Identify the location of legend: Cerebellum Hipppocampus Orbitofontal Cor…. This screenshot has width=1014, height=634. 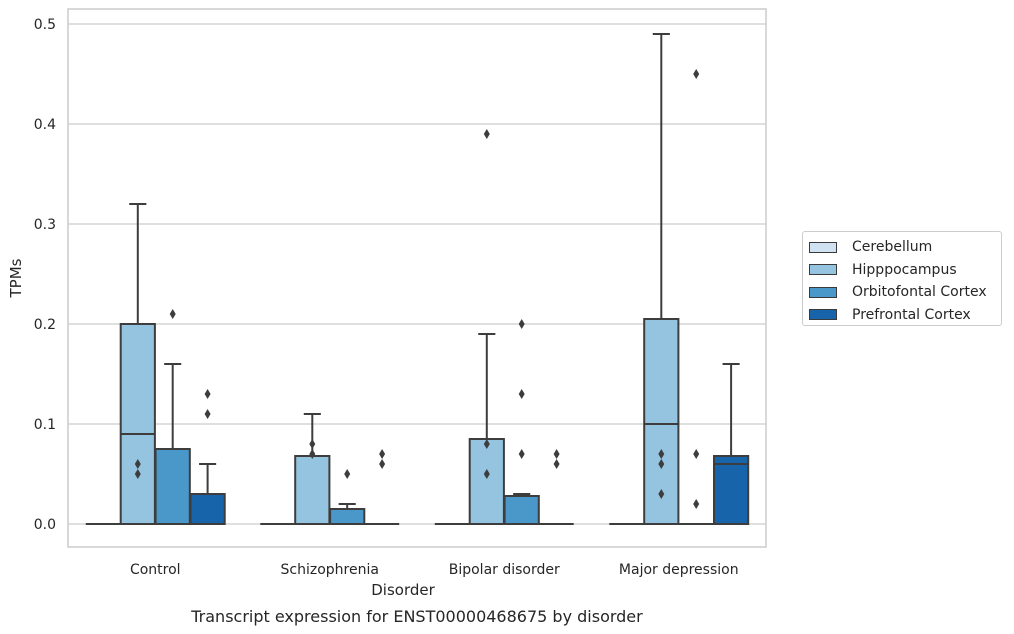
(902, 278).